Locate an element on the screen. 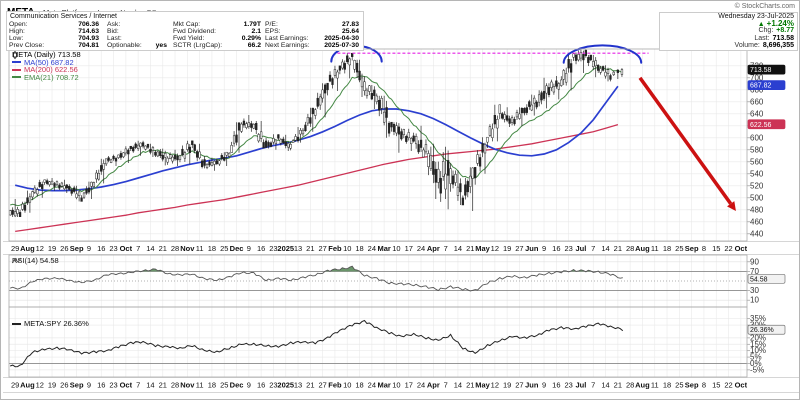  candlestick-icon is located at coordinates (15, 55).